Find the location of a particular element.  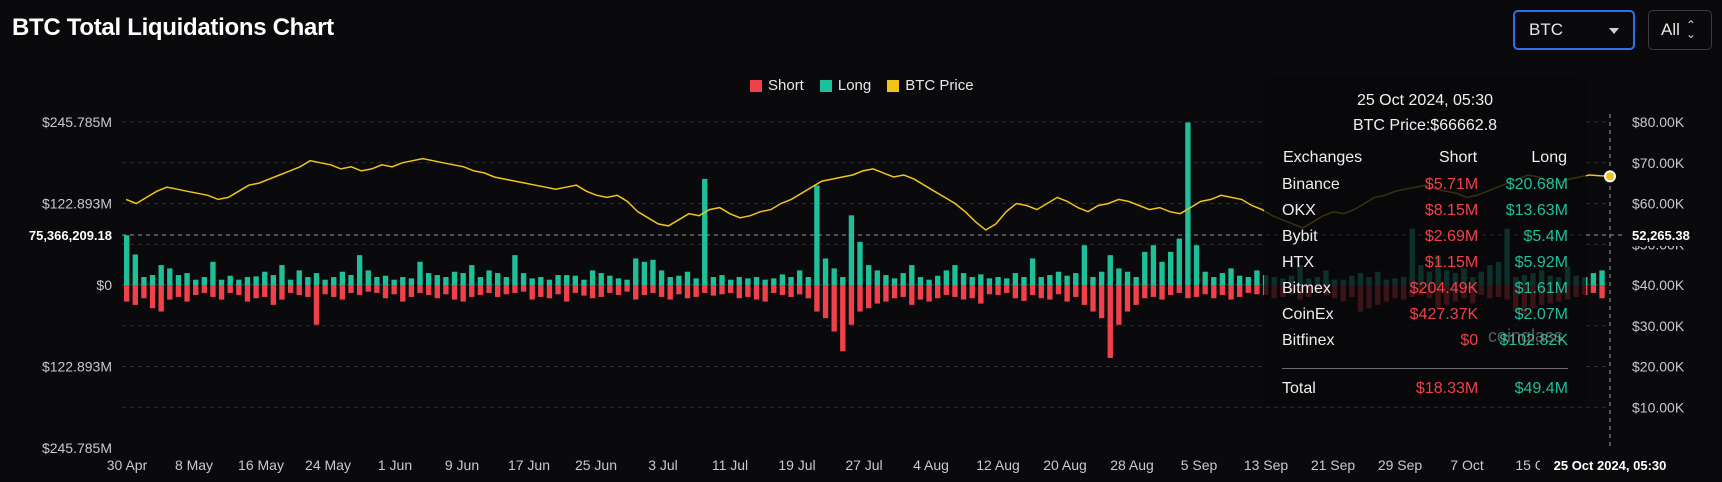

short-value: $1.15M is located at coordinates (1451, 262).